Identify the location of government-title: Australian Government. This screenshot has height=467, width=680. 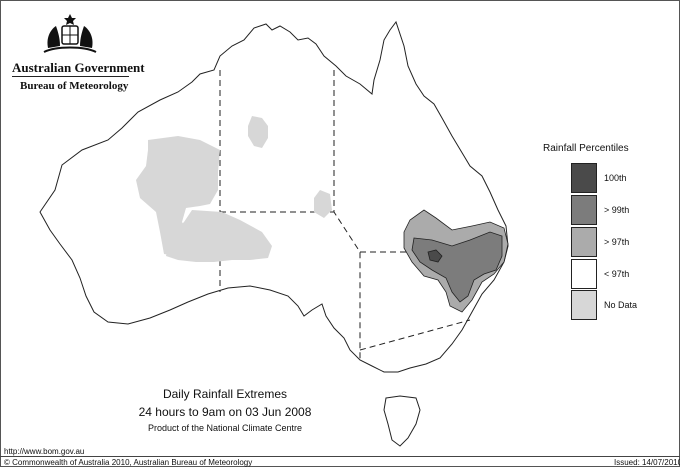
(78, 67).